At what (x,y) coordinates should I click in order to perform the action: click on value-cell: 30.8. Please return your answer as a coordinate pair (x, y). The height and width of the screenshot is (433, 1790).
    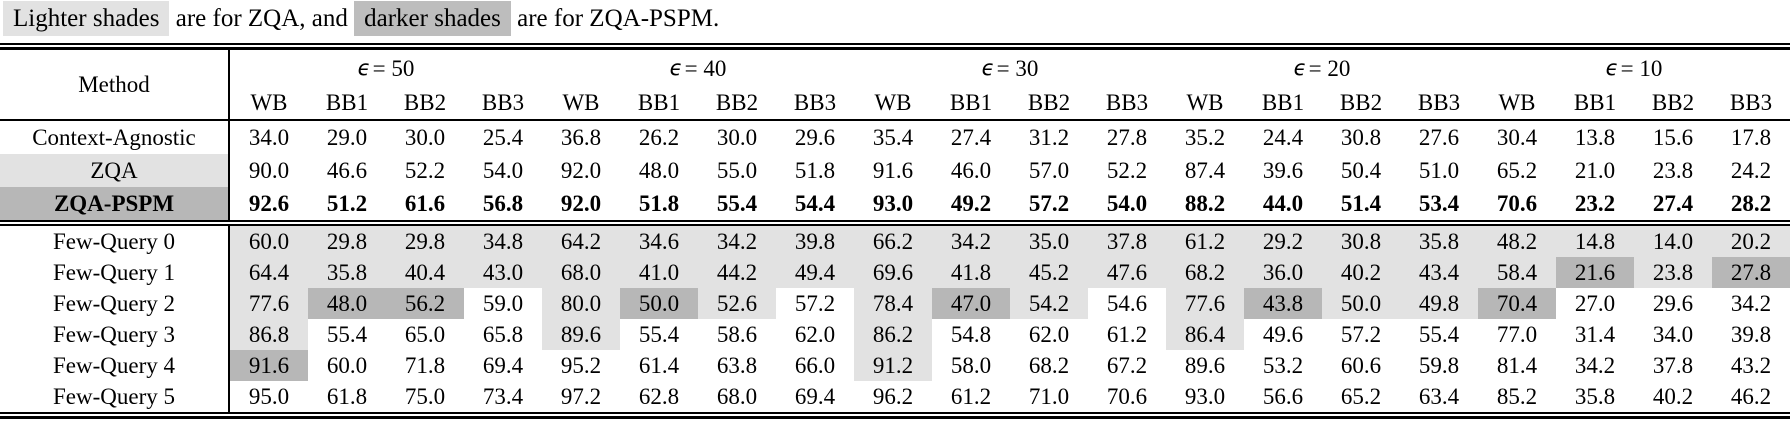
    Looking at the image, I should click on (1361, 241).